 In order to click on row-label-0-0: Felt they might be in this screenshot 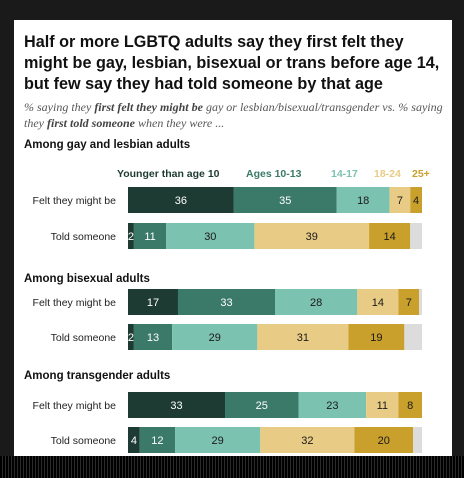, I will do `click(75, 201)`.